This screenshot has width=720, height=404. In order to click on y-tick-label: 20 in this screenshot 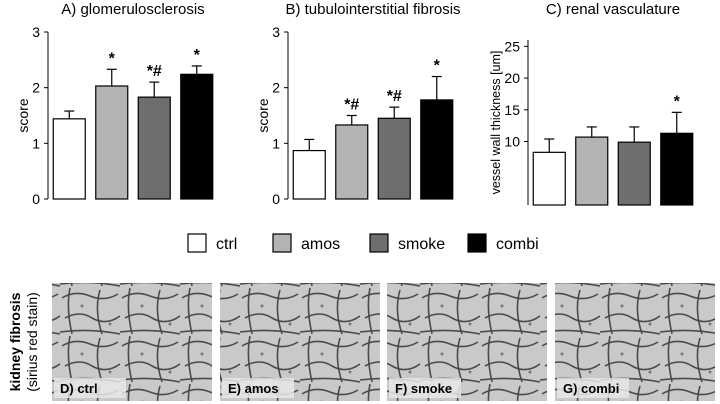, I will do `click(512, 78)`.